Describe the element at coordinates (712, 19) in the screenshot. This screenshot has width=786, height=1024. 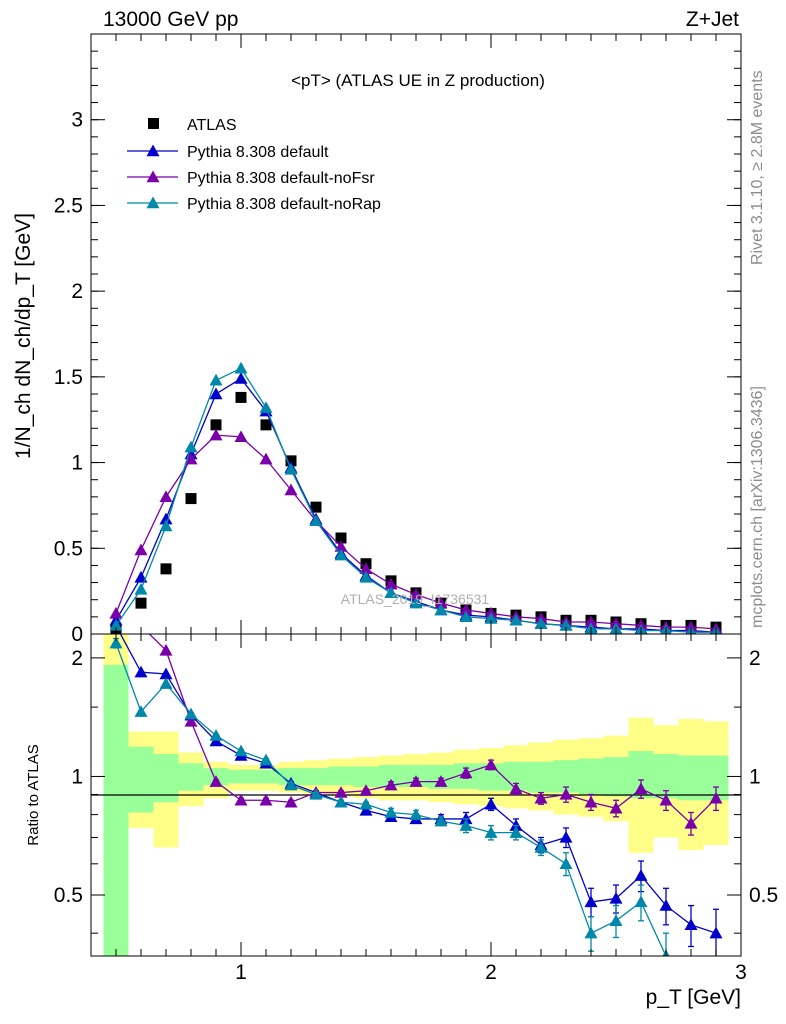
I see `header-process: Z+Jet` at that location.